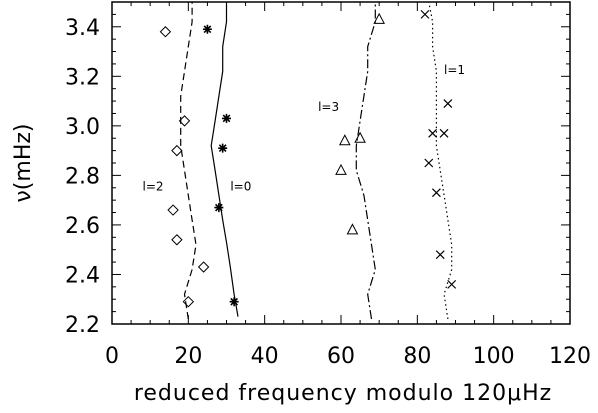  What do you see at coordinates (224, 159) in the screenshot?
I see `series-line-l0` at bounding box center [224, 159].